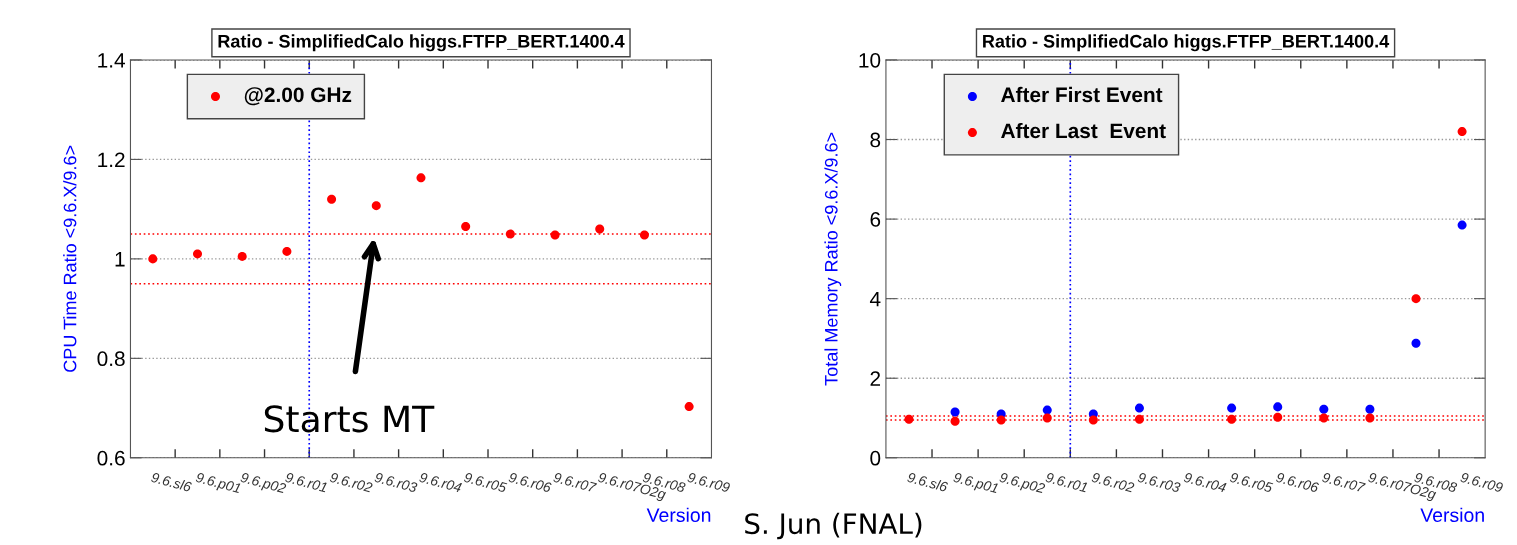 The width and height of the screenshot is (1517, 545). Describe the element at coordinates (1082, 94) in the screenshot. I see `legend-label: After First Event` at that location.